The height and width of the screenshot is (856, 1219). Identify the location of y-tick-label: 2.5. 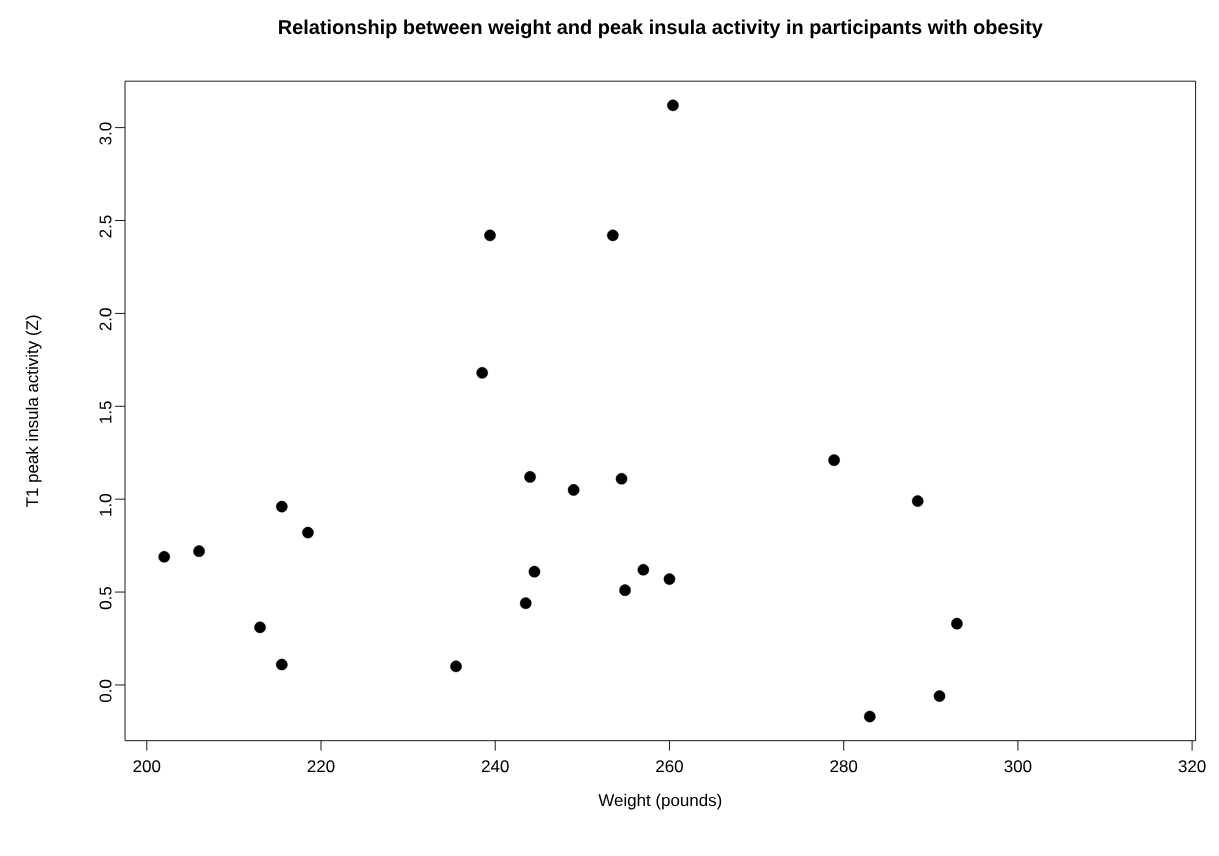
(105, 226).